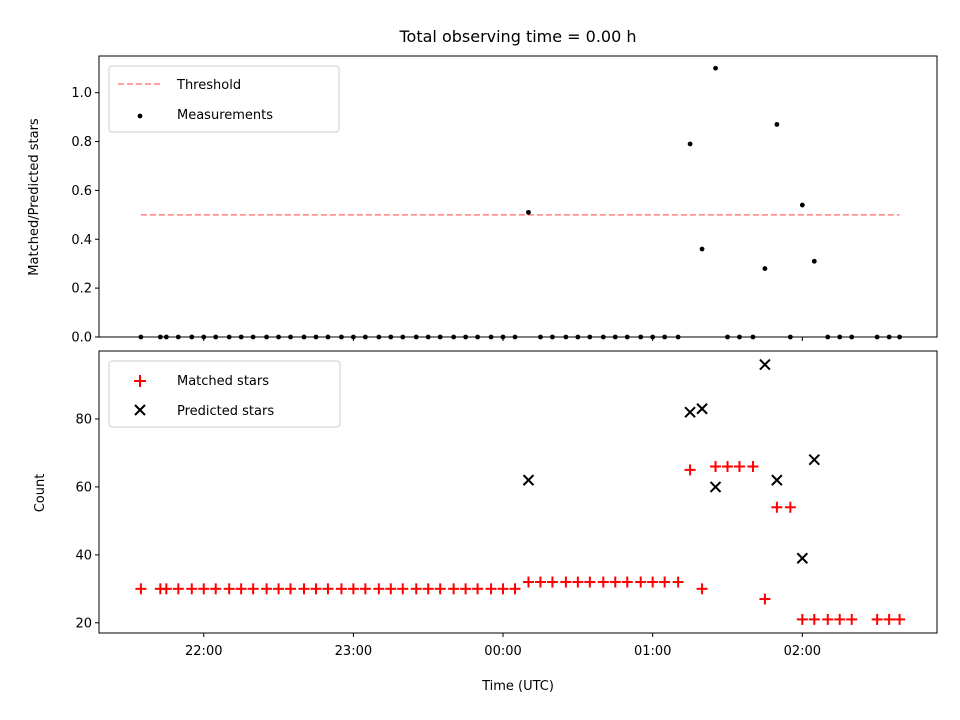  What do you see at coordinates (40, 493) in the screenshot?
I see `bottom-y-axis-title: Count` at bounding box center [40, 493].